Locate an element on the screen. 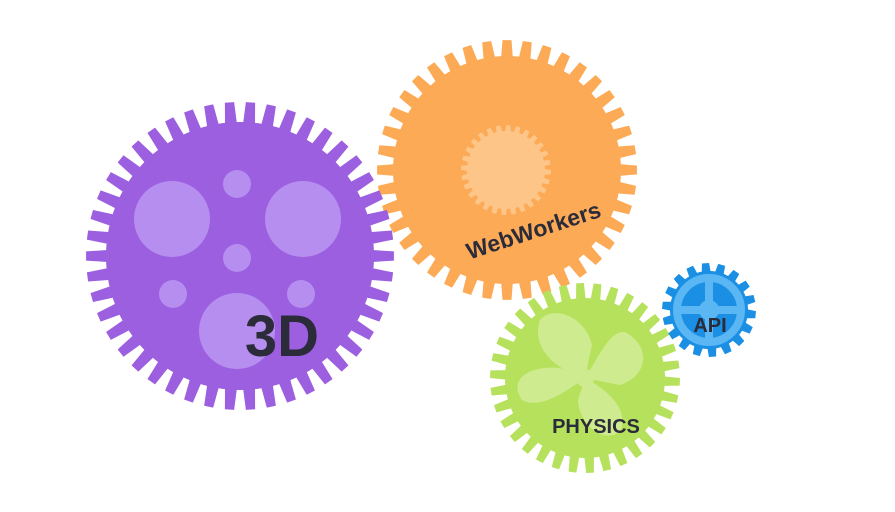 The image size is (895, 512). webworkers-gear: WebWorkers is located at coordinates (507, 170).